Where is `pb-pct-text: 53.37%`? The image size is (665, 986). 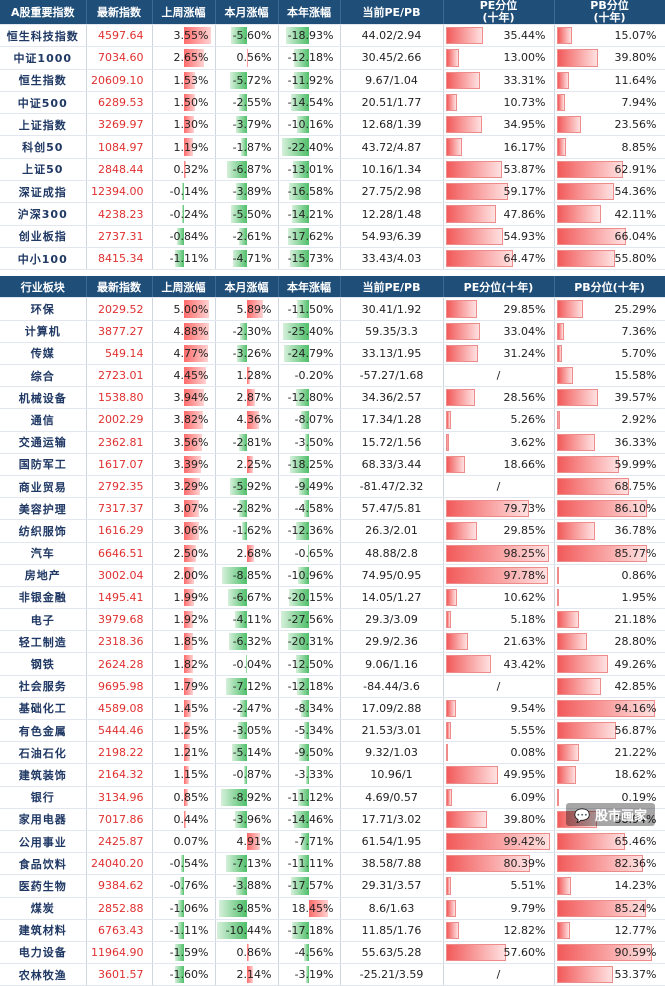
pb-pct-text: 53.37% is located at coordinates (636, 974).